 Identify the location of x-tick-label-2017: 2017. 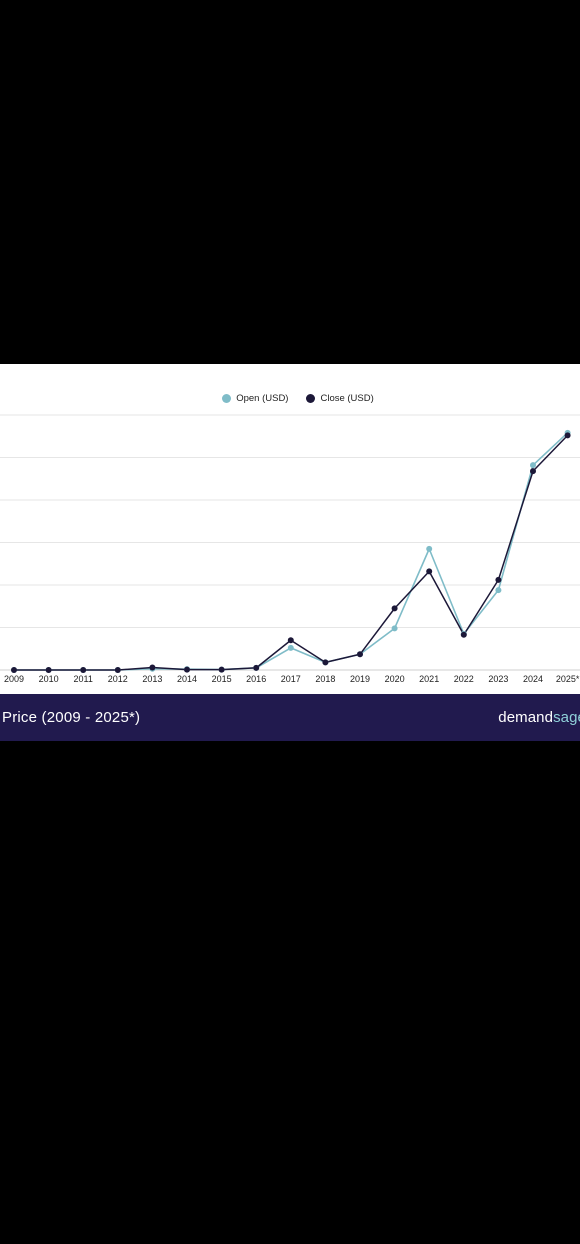
(291, 679).